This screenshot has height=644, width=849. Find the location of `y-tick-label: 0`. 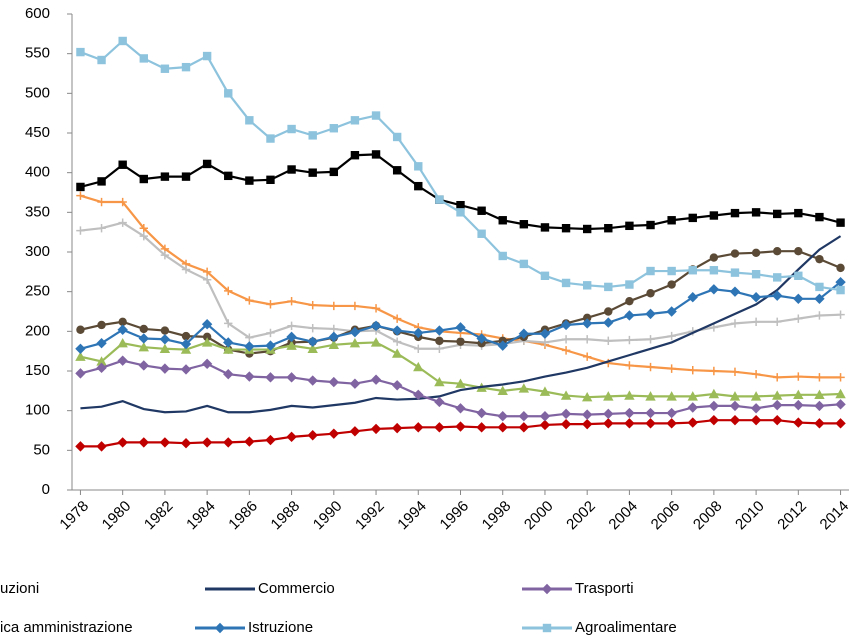

y-tick-label: 0 is located at coordinates (46, 489).